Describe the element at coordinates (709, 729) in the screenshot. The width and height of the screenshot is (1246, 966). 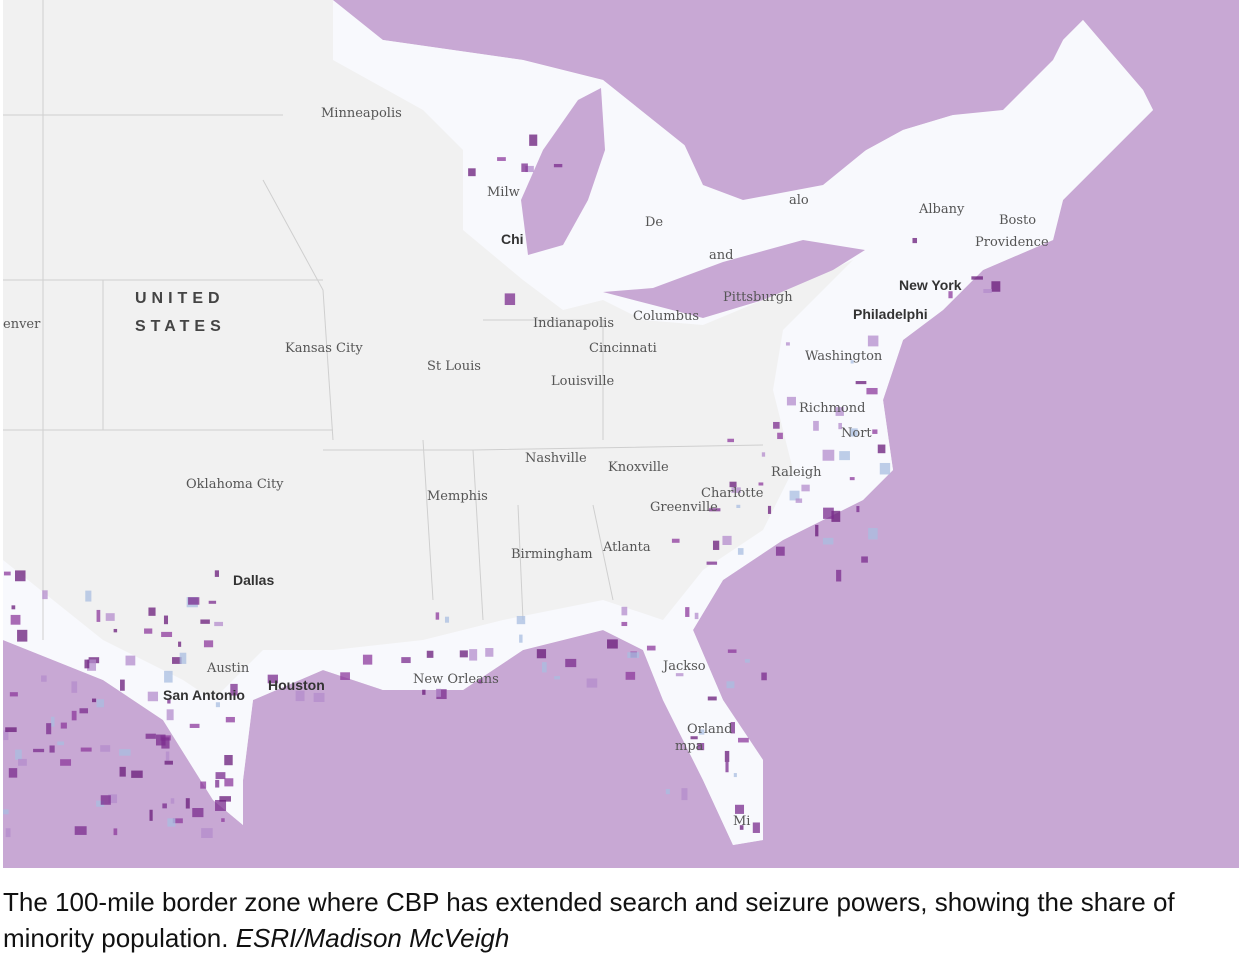
I see `city-label: Orland` at that location.